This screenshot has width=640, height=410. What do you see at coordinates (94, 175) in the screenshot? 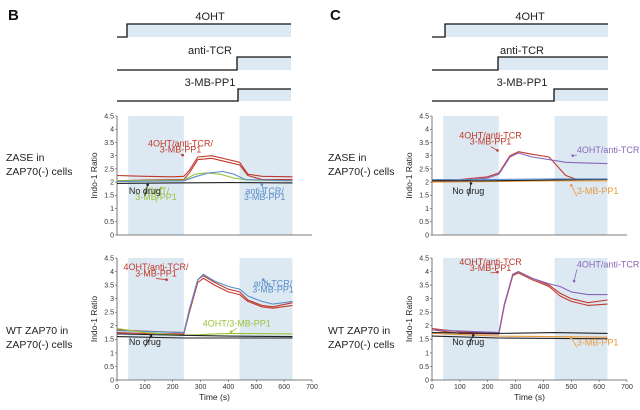
I see `y-axis-title: Indo-1 Ratio` at bounding box center [94, 175].